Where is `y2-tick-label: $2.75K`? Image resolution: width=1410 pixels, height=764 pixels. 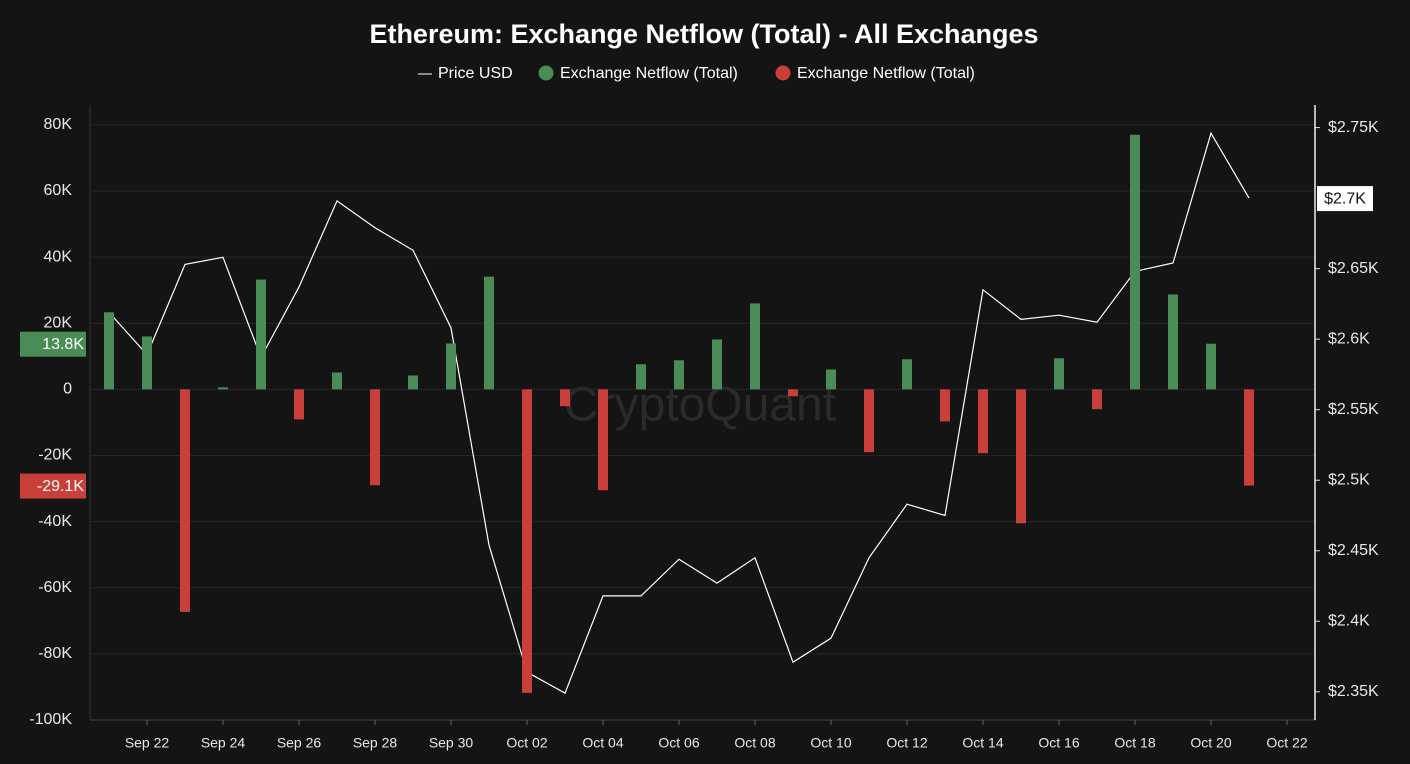 y2-tick-label: $2.75K is located at coordinates (1353, 127).